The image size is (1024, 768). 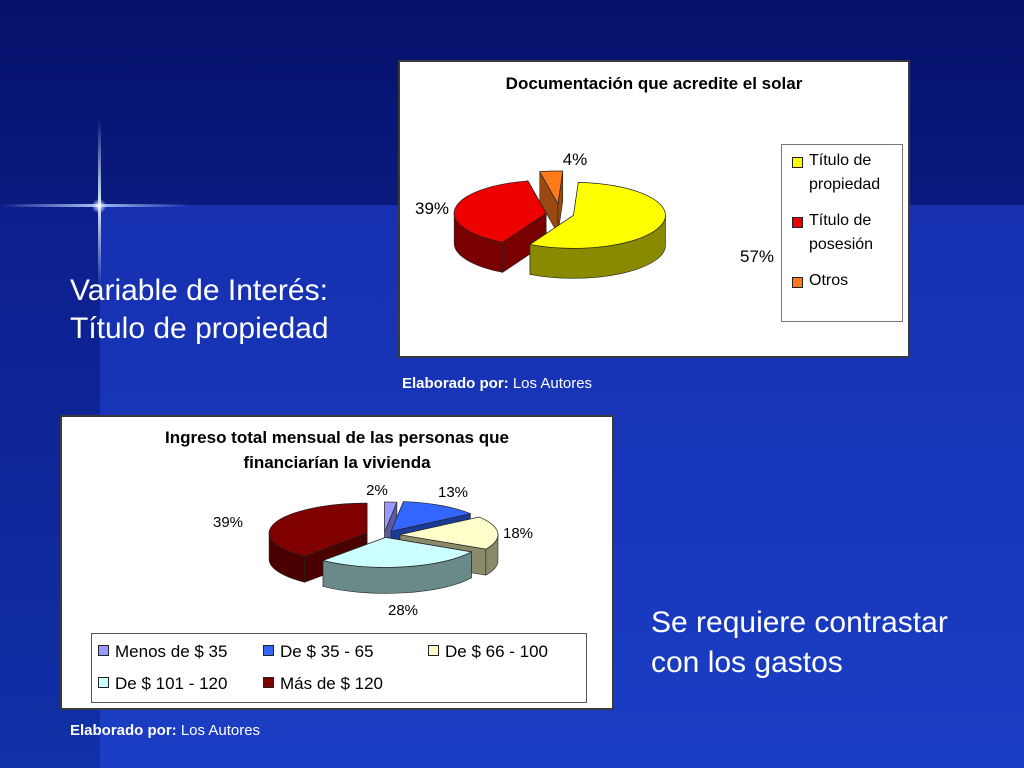 I want to click on chart1-data-label-2: 4%, so click(x=575, y=159).